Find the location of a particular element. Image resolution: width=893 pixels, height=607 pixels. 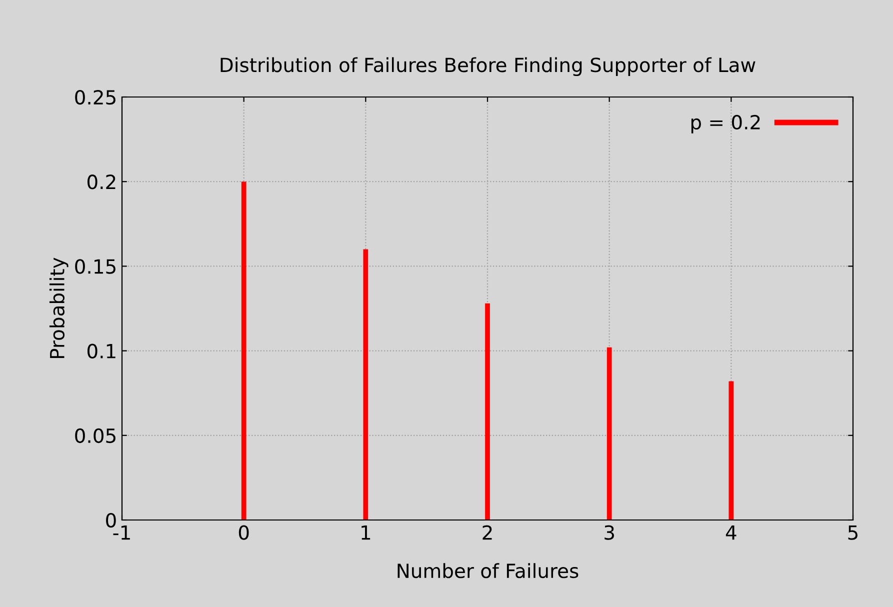

y-axis-title: Probability is located at coordinates (58, 308).